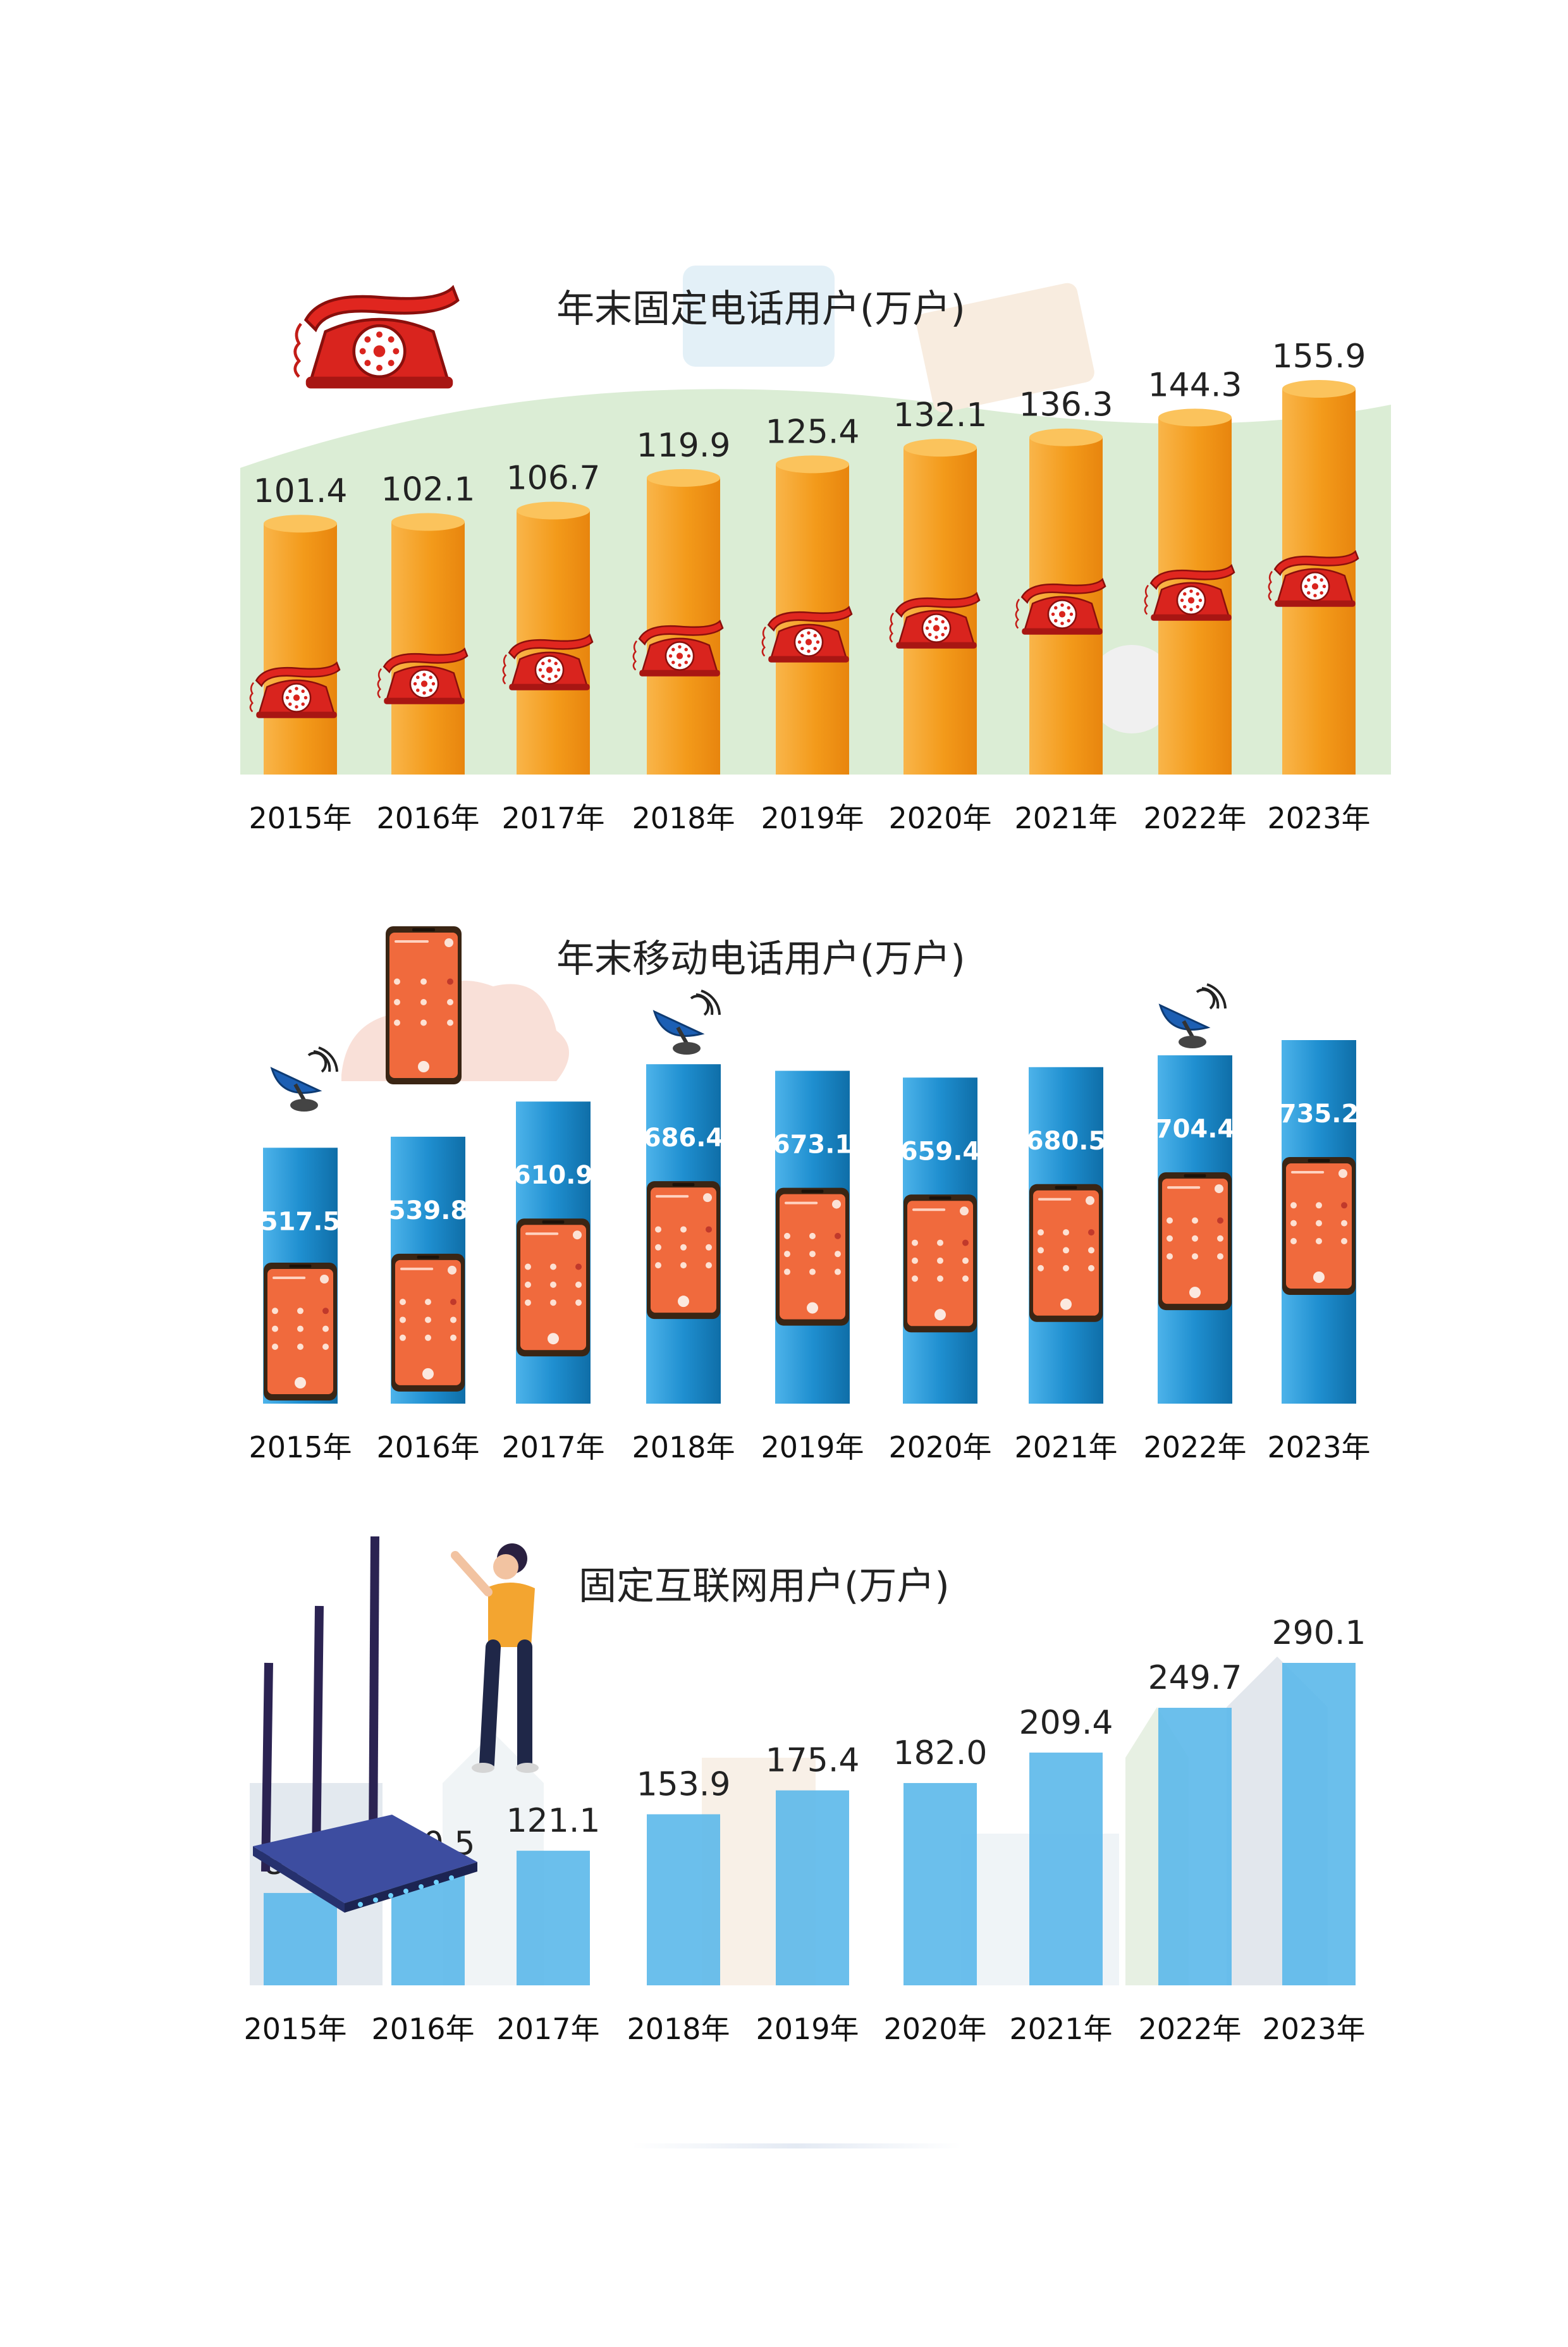 This screenshot has width=1568, height=2347. Describe the element at coordinates (428, 1210) in the screenshot. I see `data-label: 539.8` at that location.